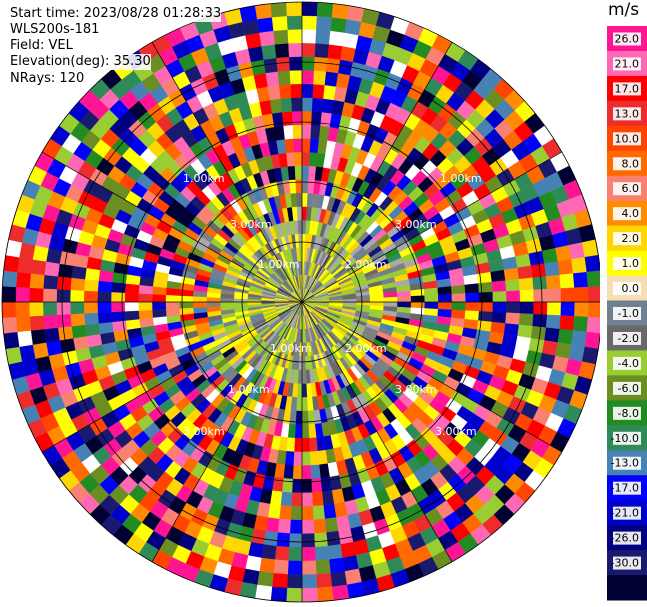 Image resolution: width=647 pixels, height=607 pixels. I want to click on colorbar-tick-label: -4.0, so click(628, 363).